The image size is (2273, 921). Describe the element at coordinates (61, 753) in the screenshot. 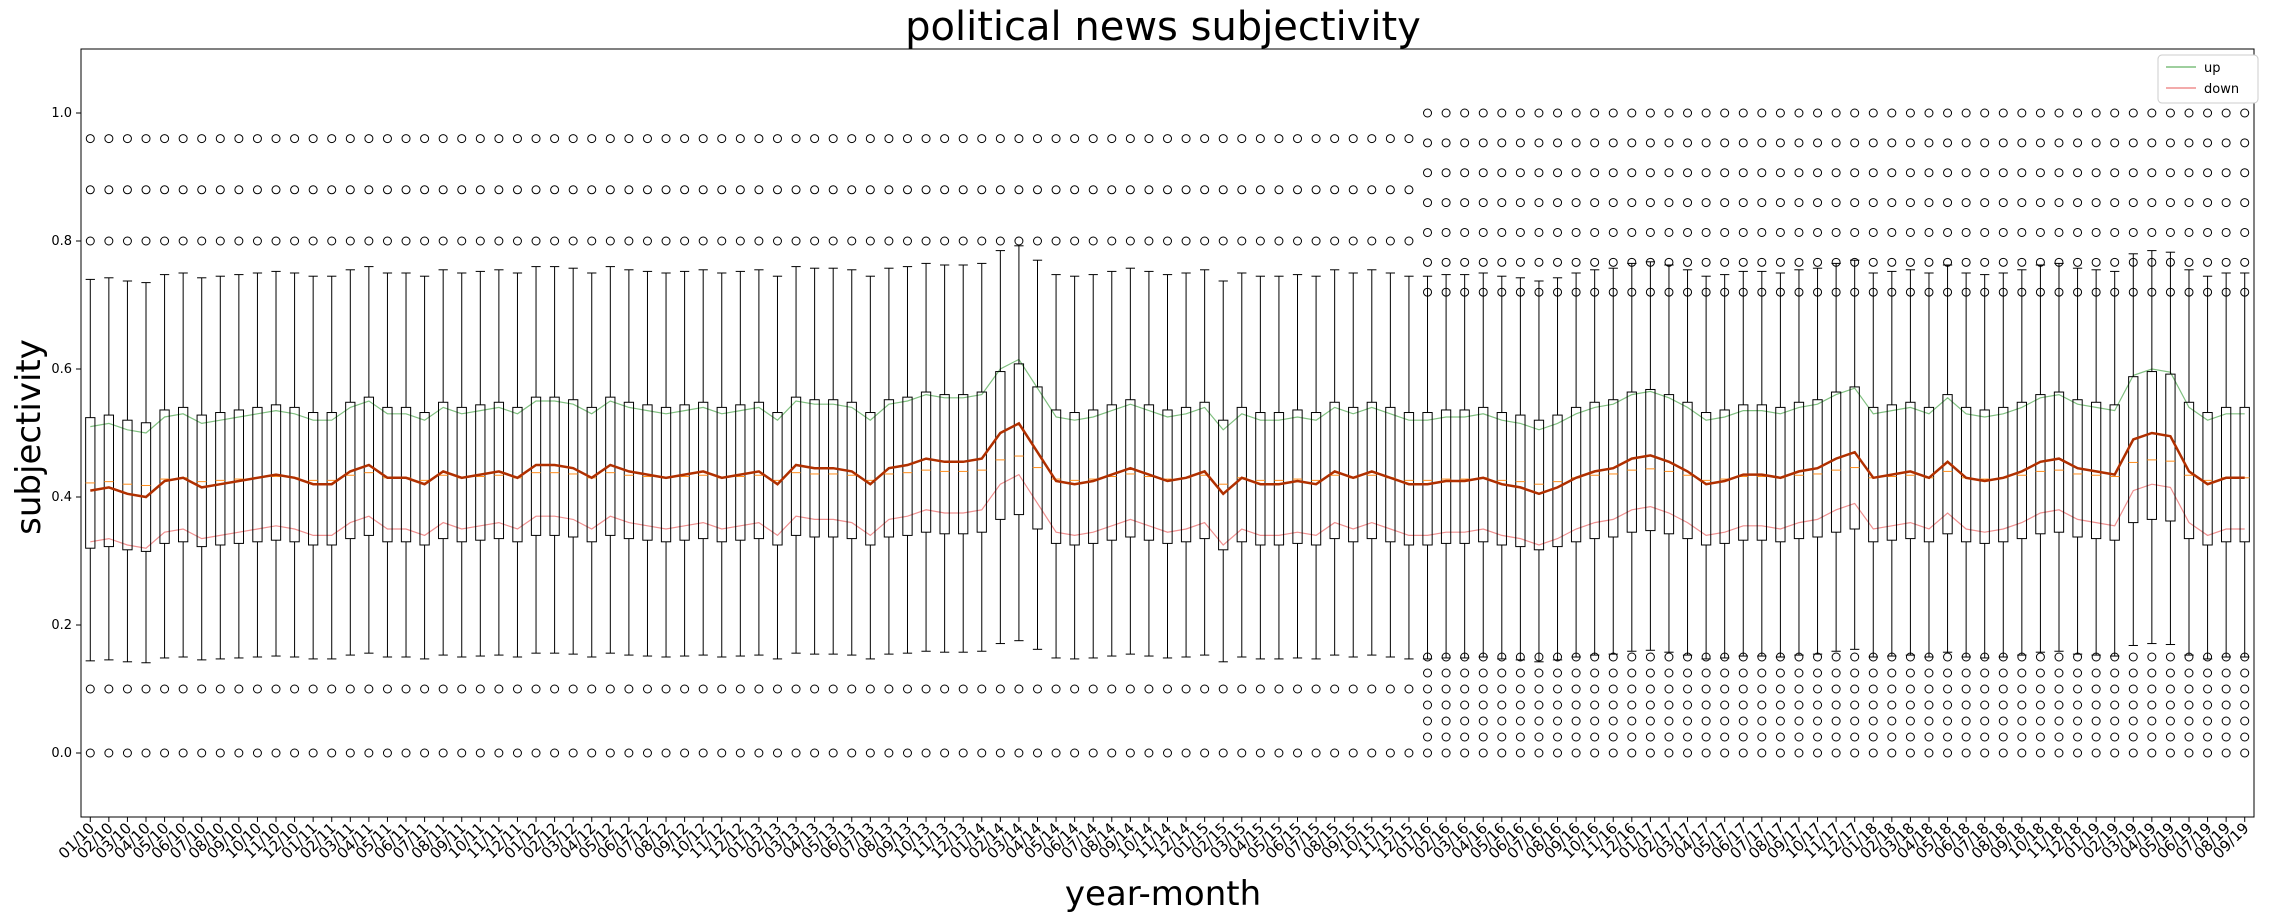

I see `y-tick-label: 0.0` at that location.